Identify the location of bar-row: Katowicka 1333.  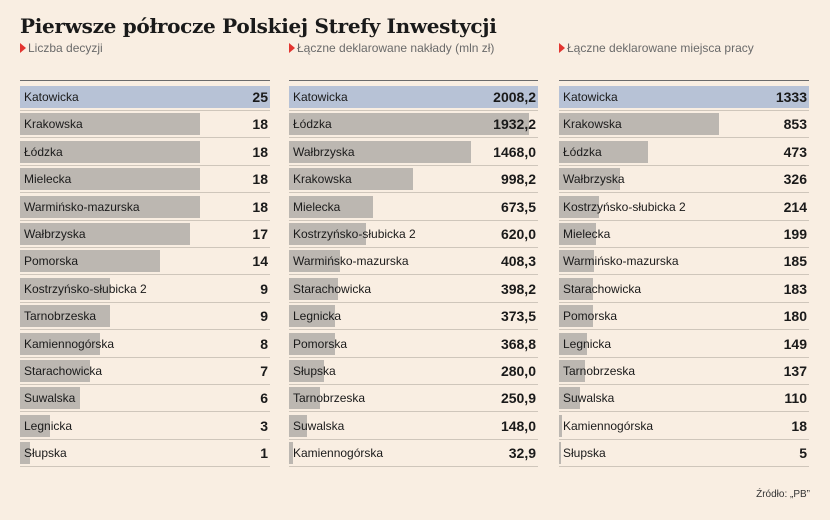
(684, 97).